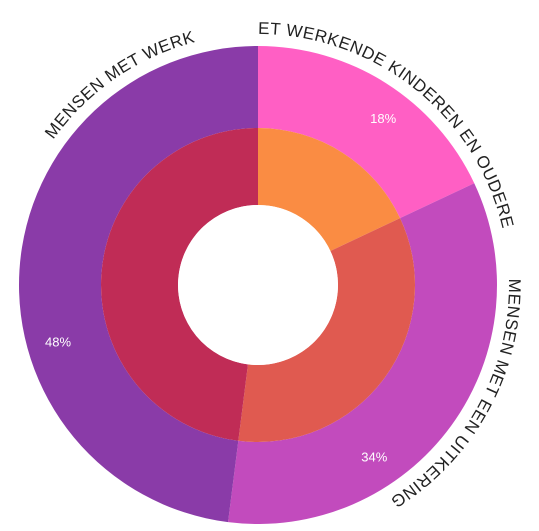 The width and height of the screenshot is (539, 531). Describe the element at coordinates (374, 456) in the screenshot. I see `value-label-uitkering: 34%` at that location.